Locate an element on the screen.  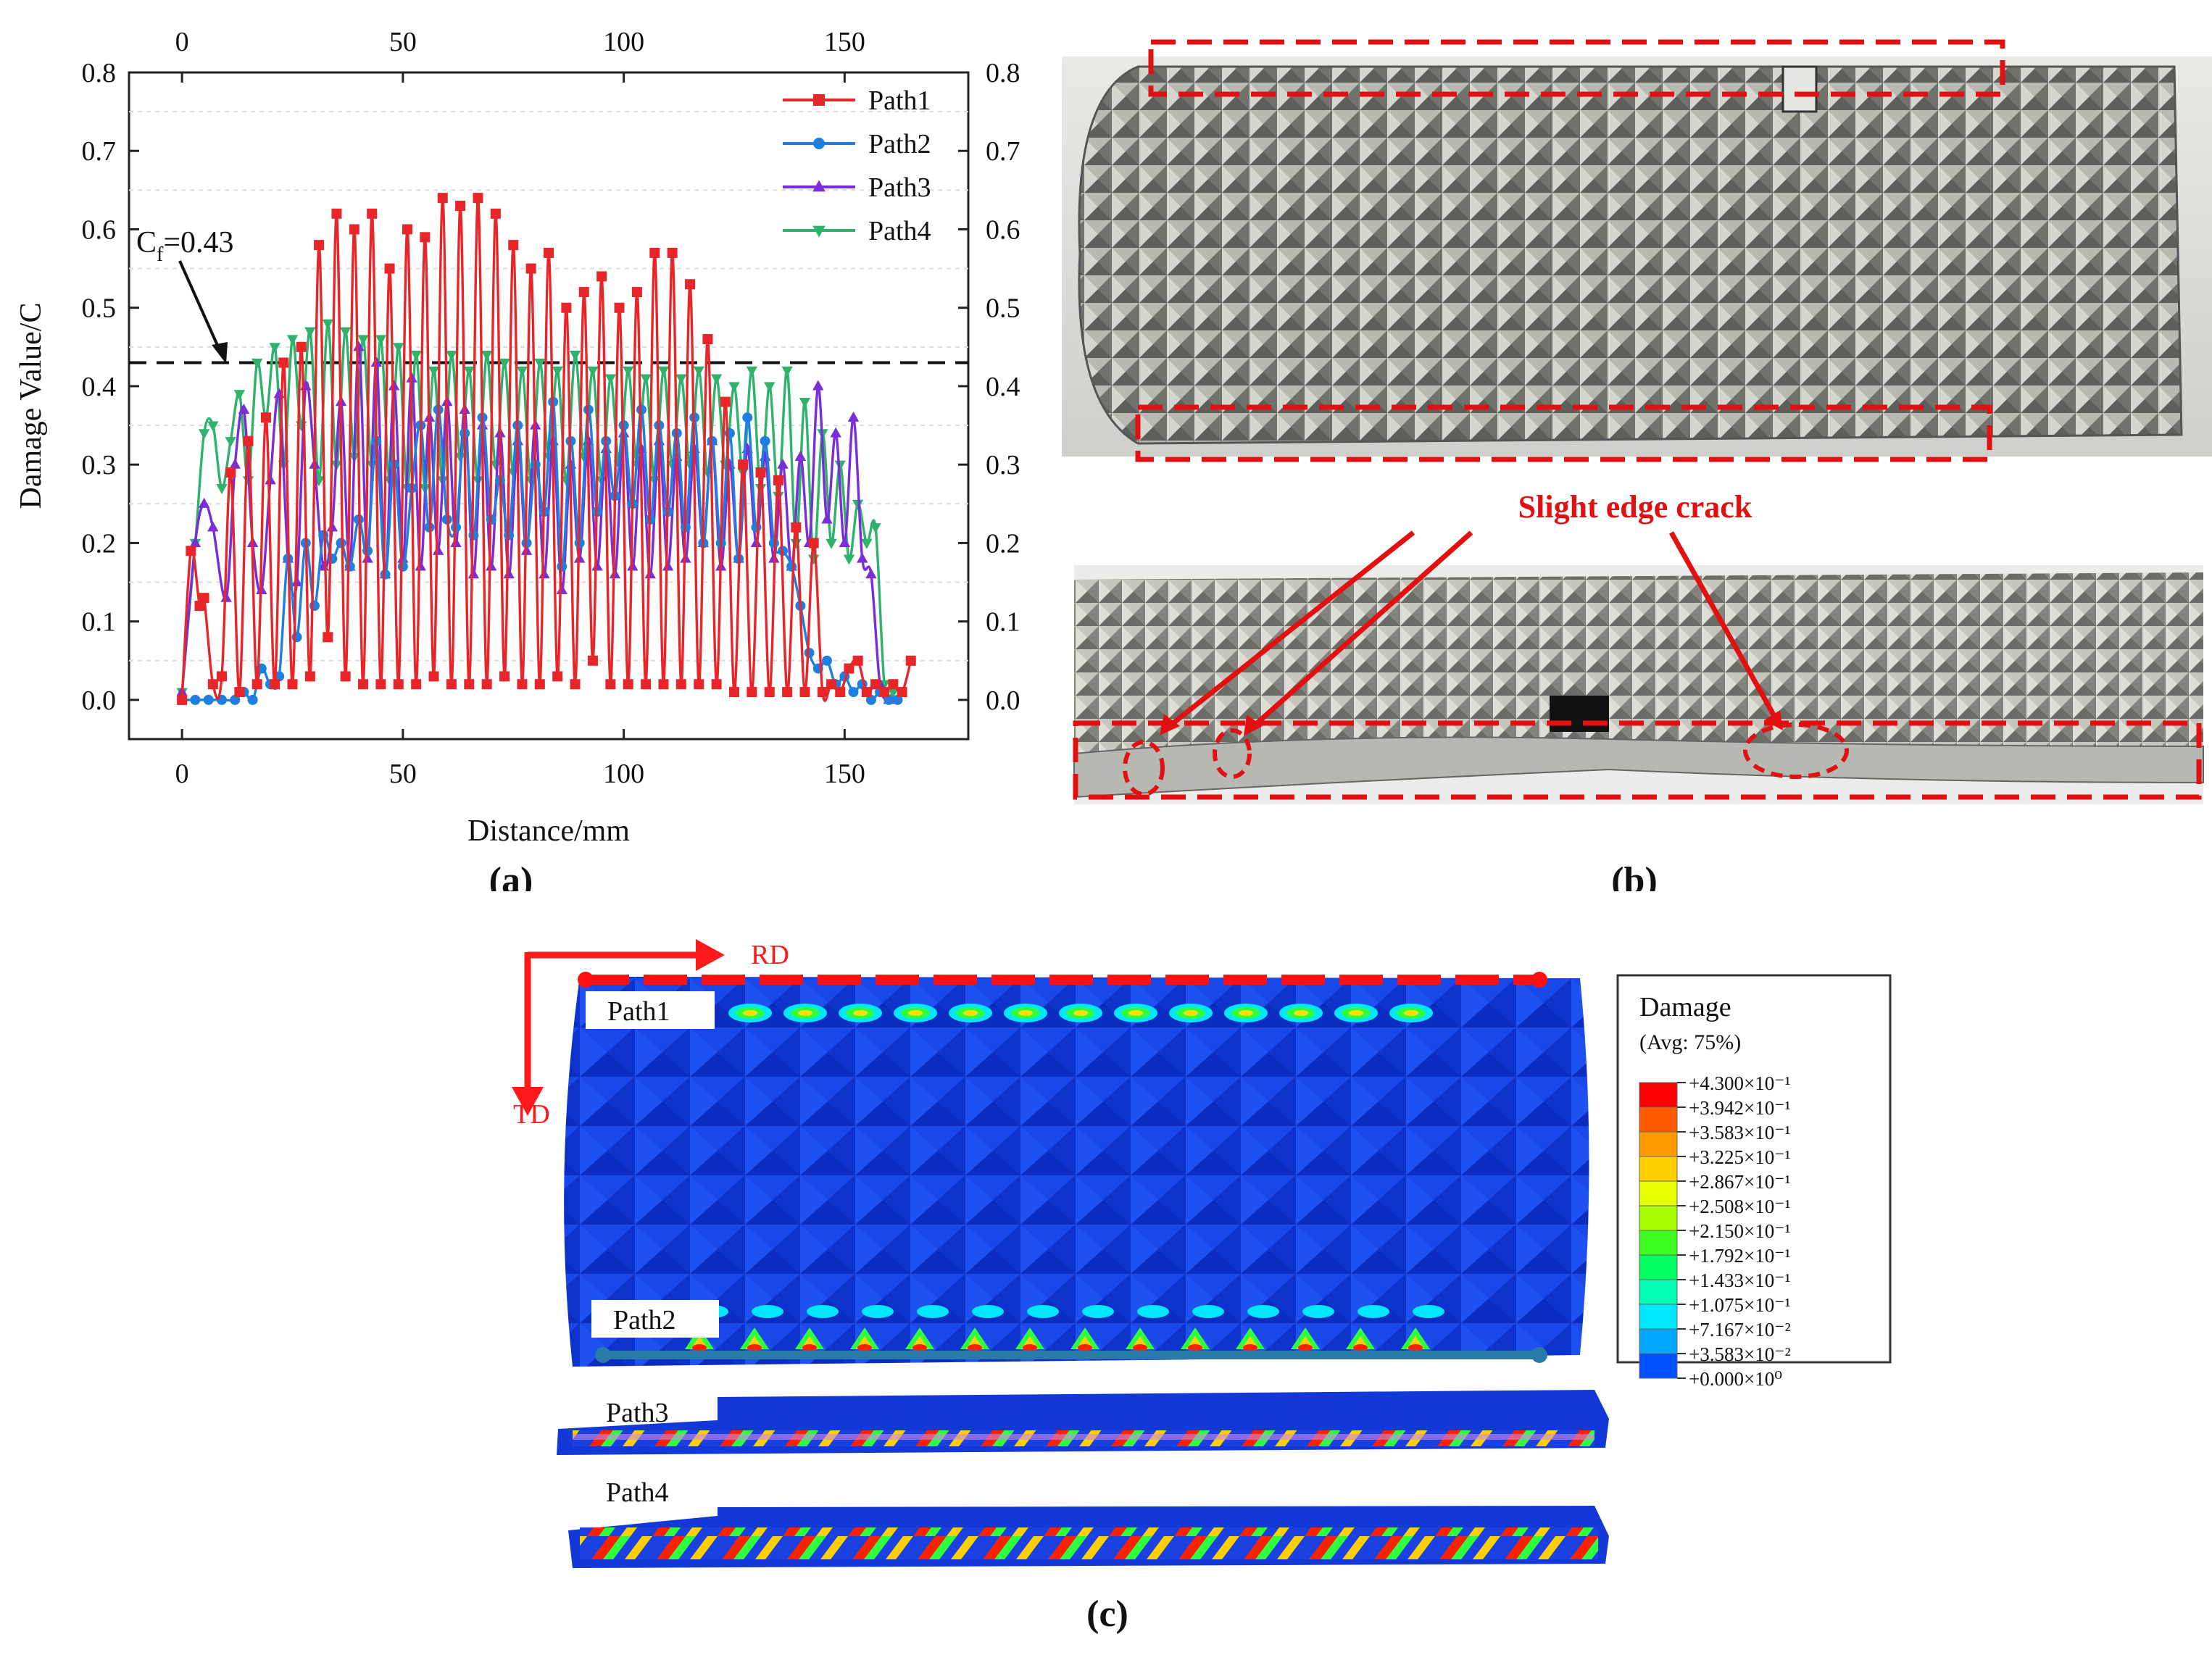
x-tick-label-top: 100 is located at coordinates (623, 42).